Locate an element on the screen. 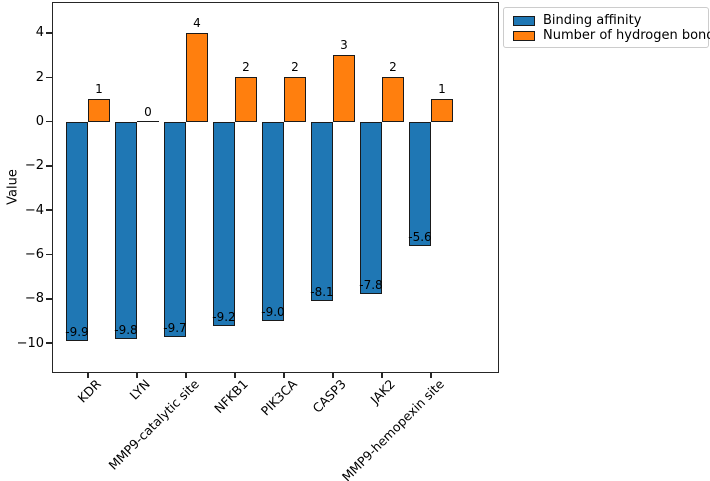 The width and height of the screenshot is (710, 481). y-tick-label: −8 is located at coordinates (34, 299).